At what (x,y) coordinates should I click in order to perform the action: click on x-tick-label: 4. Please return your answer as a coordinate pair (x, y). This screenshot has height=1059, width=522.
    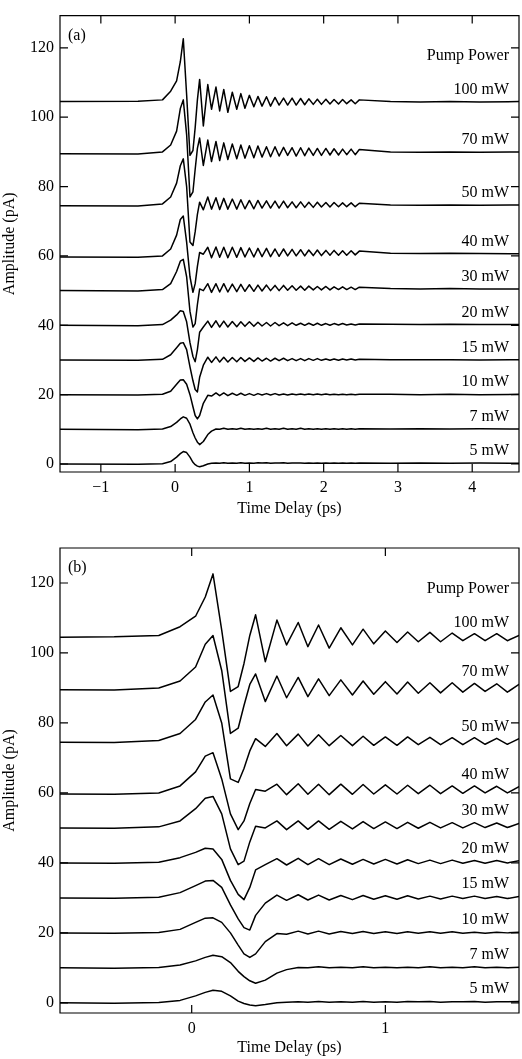
    Looking at the image, I should click on (472, 486).